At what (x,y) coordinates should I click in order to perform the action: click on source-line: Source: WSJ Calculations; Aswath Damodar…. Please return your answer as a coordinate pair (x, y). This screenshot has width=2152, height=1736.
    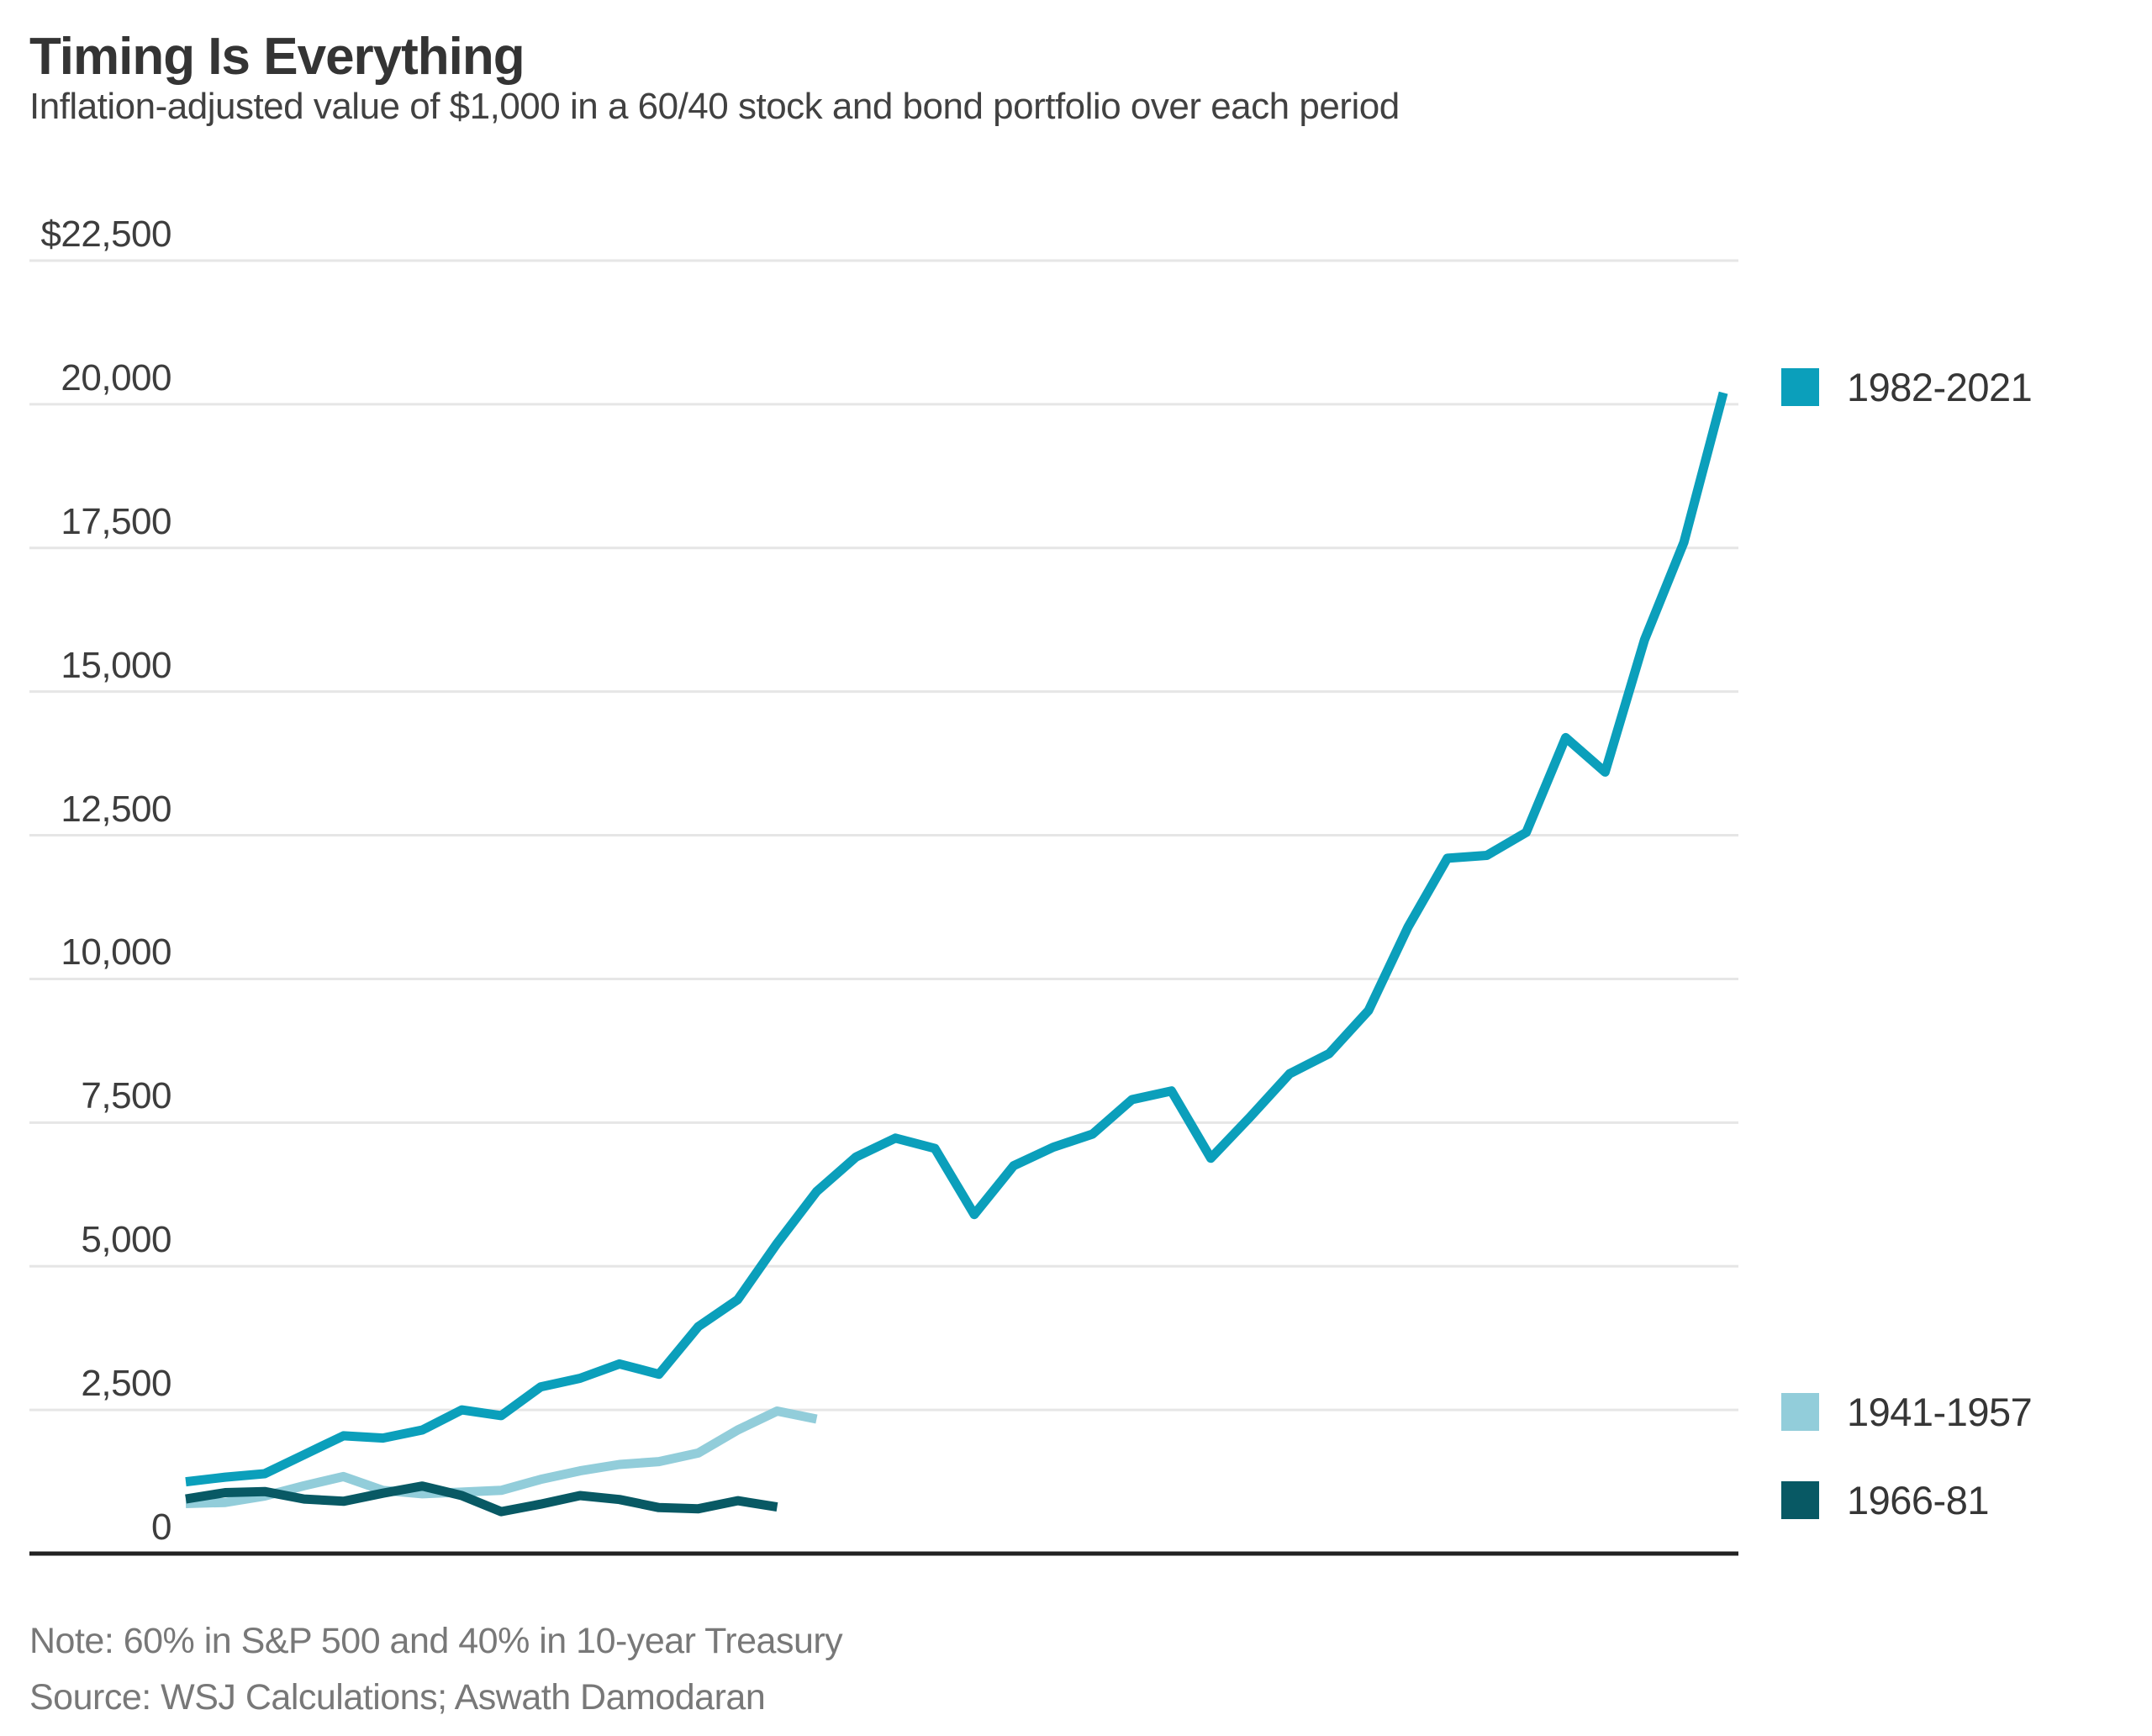
    Looking at the image, I should click on (397, 1697).